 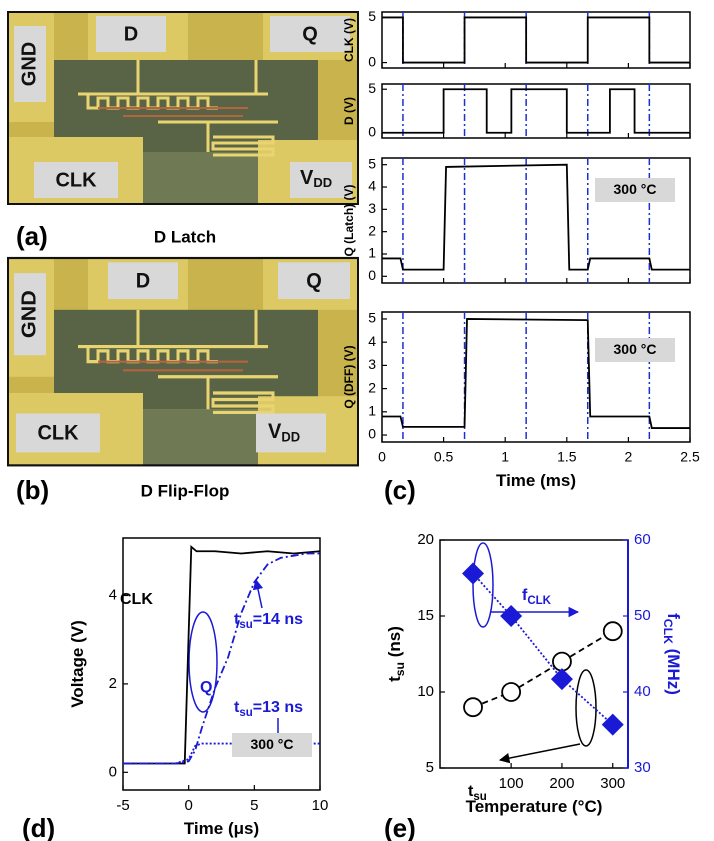 I want to click on label-after: =14 ns, so click(x=278, y=619).